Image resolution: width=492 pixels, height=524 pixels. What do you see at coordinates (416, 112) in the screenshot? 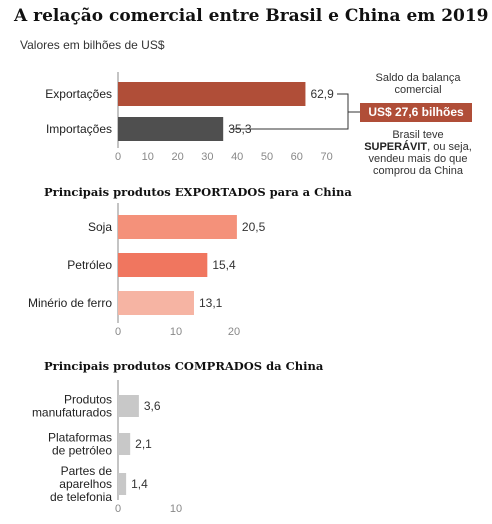
I see `balance-badge: US$ 27,6 bilhões` at bounding box center [416, 112].